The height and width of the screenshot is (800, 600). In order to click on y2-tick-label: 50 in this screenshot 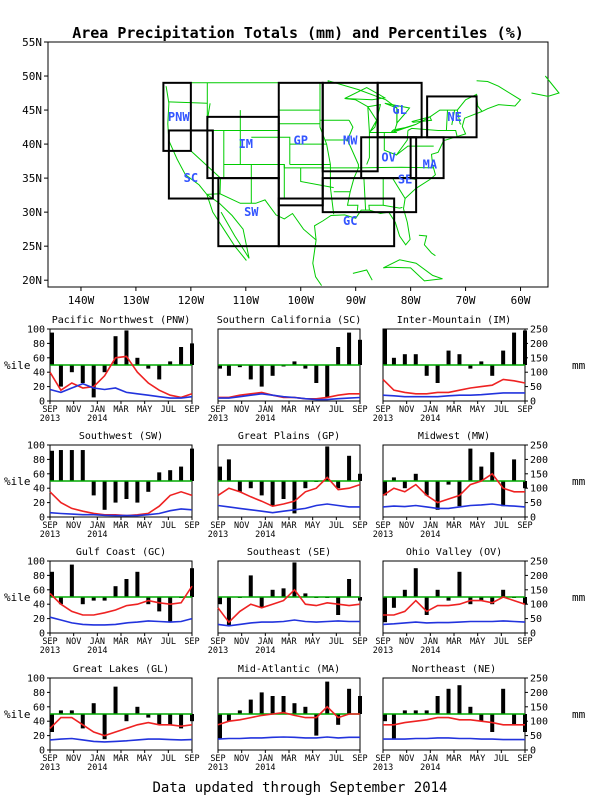, I will do `click(536, 736)`.